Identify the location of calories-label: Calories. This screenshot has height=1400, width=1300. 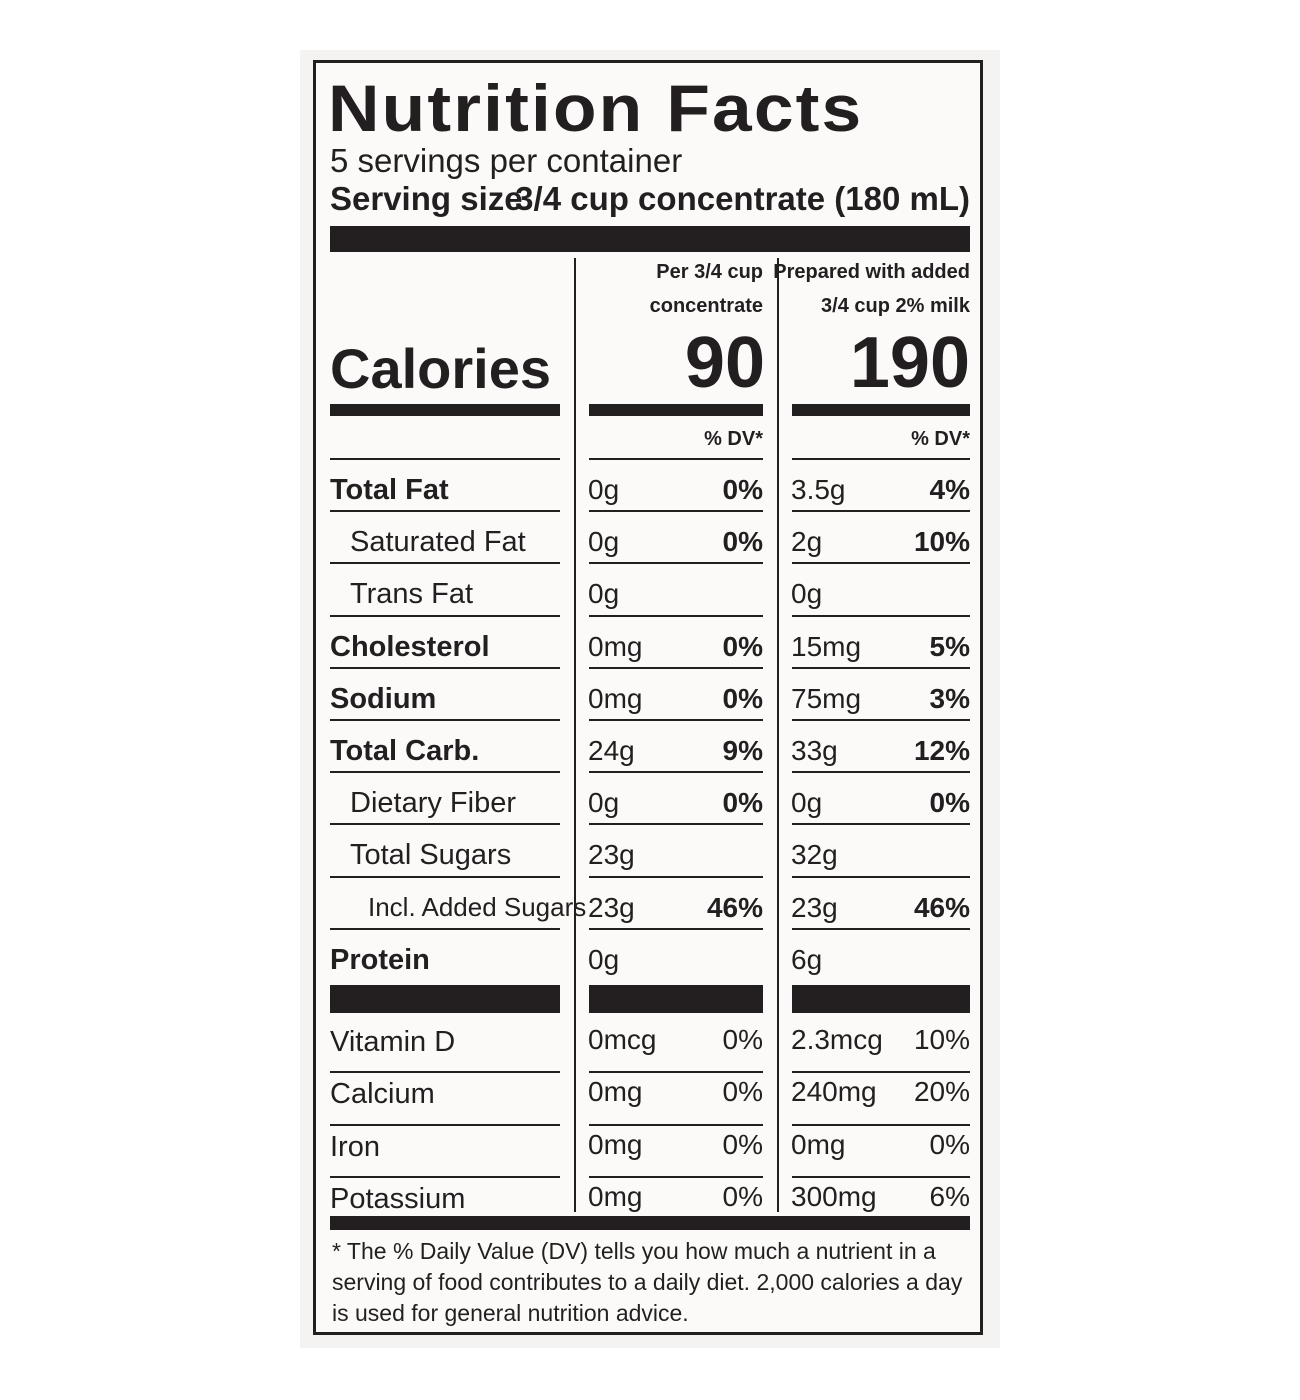
(440, 368).